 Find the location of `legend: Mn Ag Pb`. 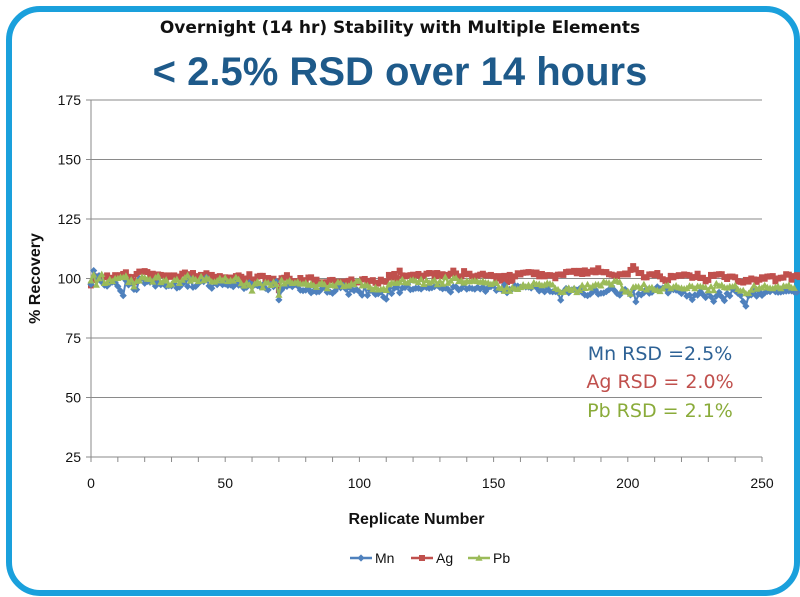

legend: Mn Ag Pb is located at coordinates (430, 558).